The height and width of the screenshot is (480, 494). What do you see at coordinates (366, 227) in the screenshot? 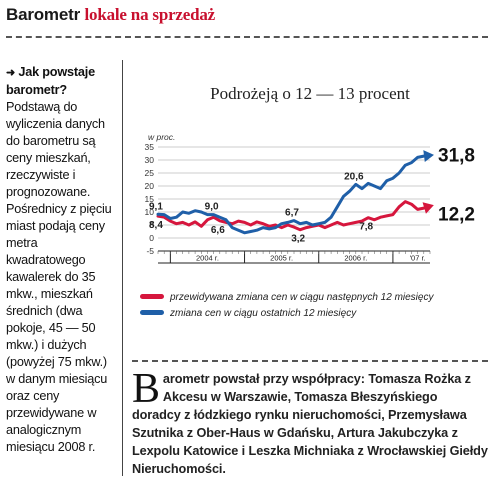
I see `data-label: 7,8` at bounding box center [366, 227].